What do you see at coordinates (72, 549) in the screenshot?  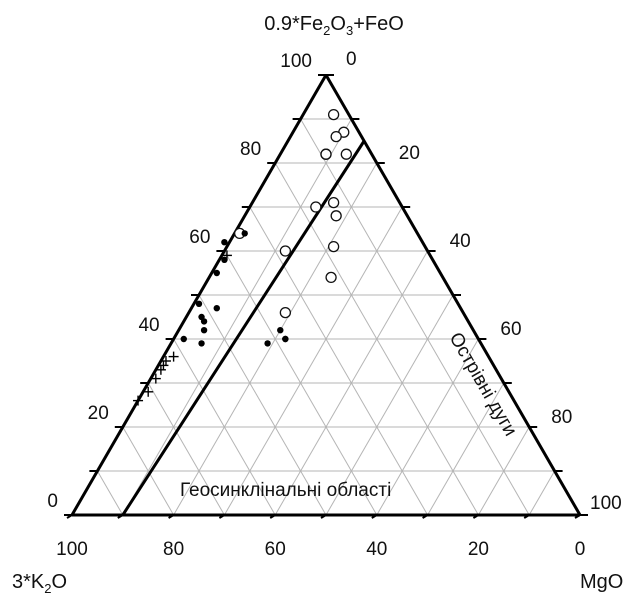 I see `bottom-tick-label: 100` at bounding box center [72, 549].